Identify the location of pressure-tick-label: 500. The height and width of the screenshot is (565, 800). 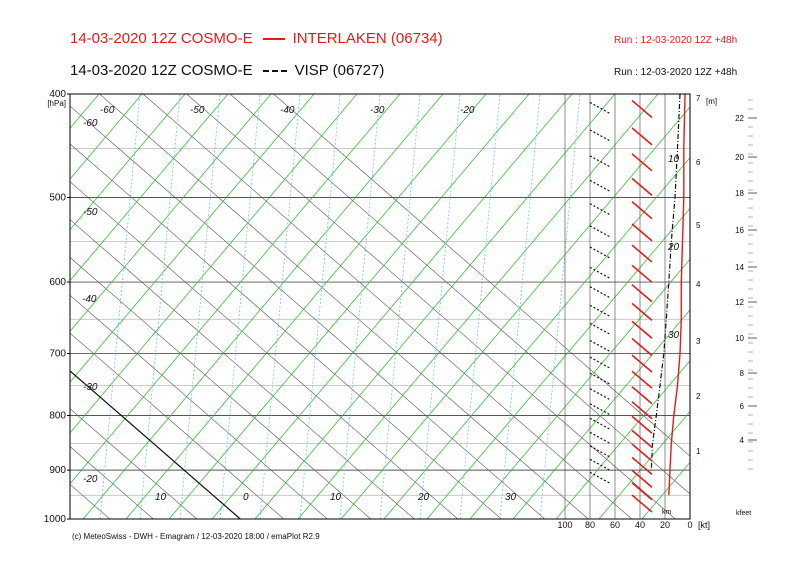
(57, 197).